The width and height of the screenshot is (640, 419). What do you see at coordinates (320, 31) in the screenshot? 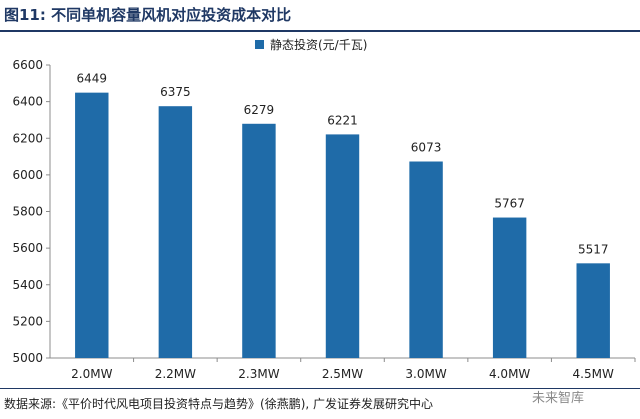
I see `title-rule` at bounding box center [320, 31].